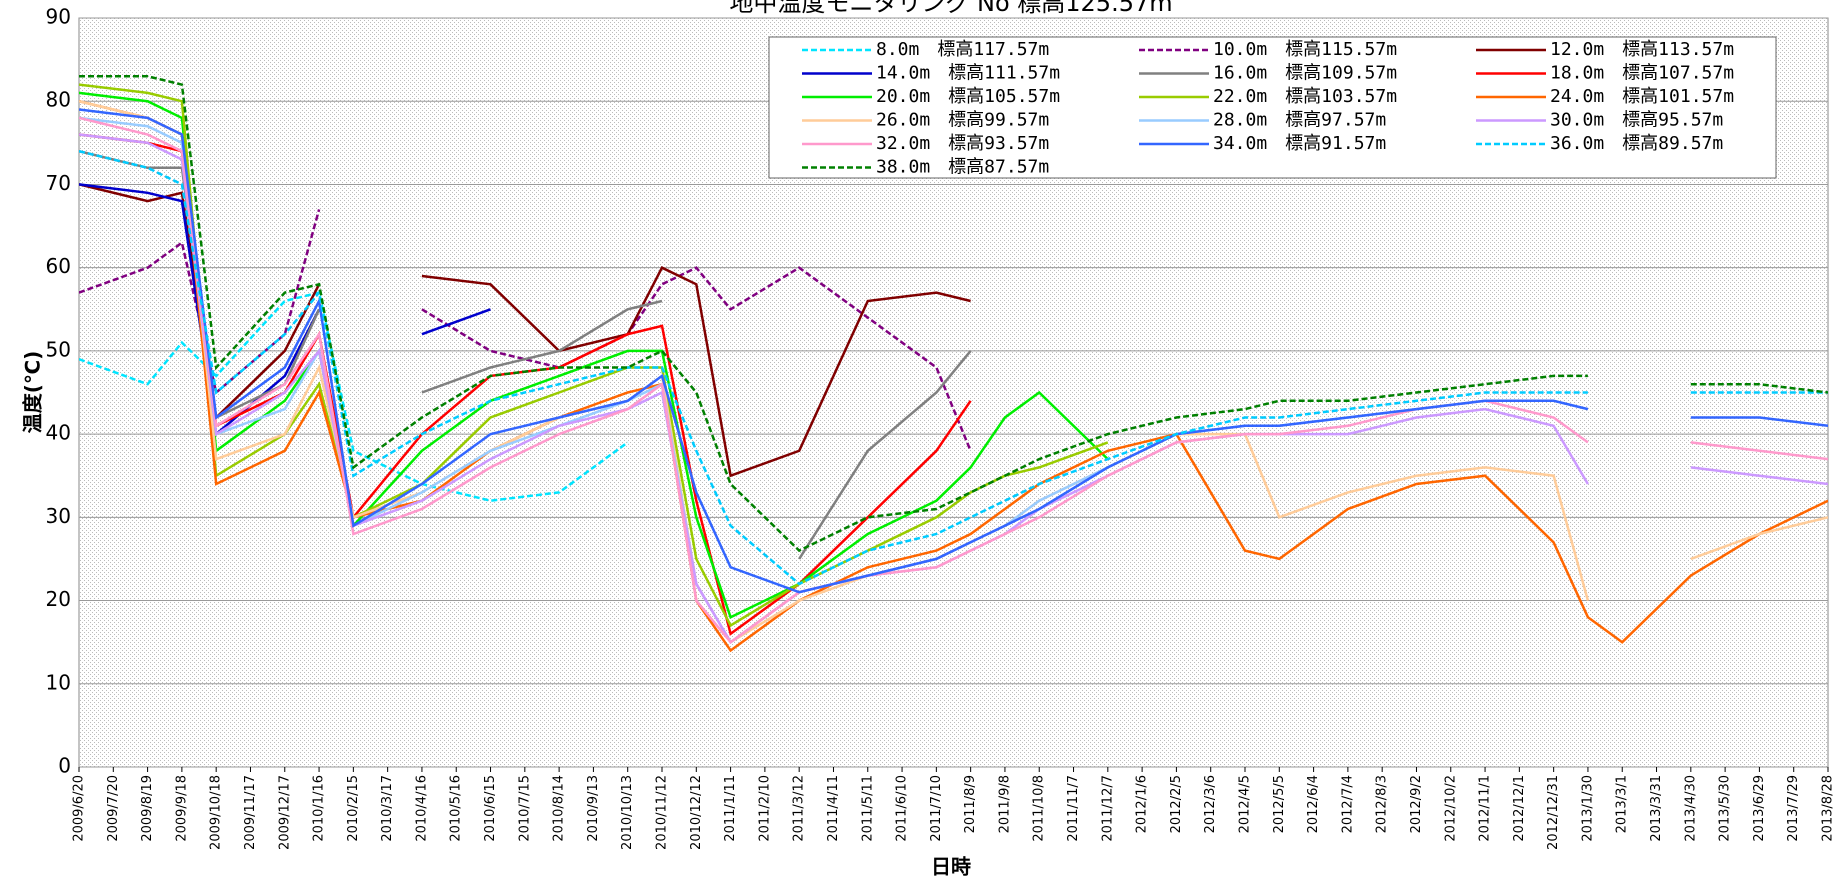 The image size is (1841, 881). What do you see at coordinates (1107, 808) in the screenshot?
I see `x-tick-label: 2011/12/7` at bounding box center [1107, 808].